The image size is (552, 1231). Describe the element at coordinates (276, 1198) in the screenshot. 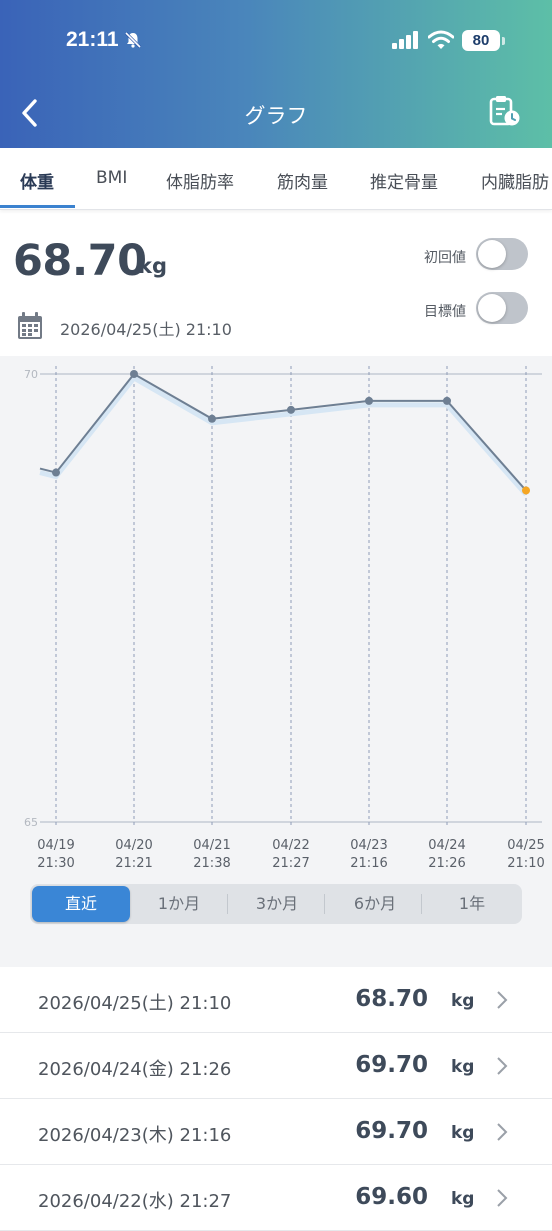

I see `list-item: 2026/04/22(水) 21:27 69.60 kg` at that location.